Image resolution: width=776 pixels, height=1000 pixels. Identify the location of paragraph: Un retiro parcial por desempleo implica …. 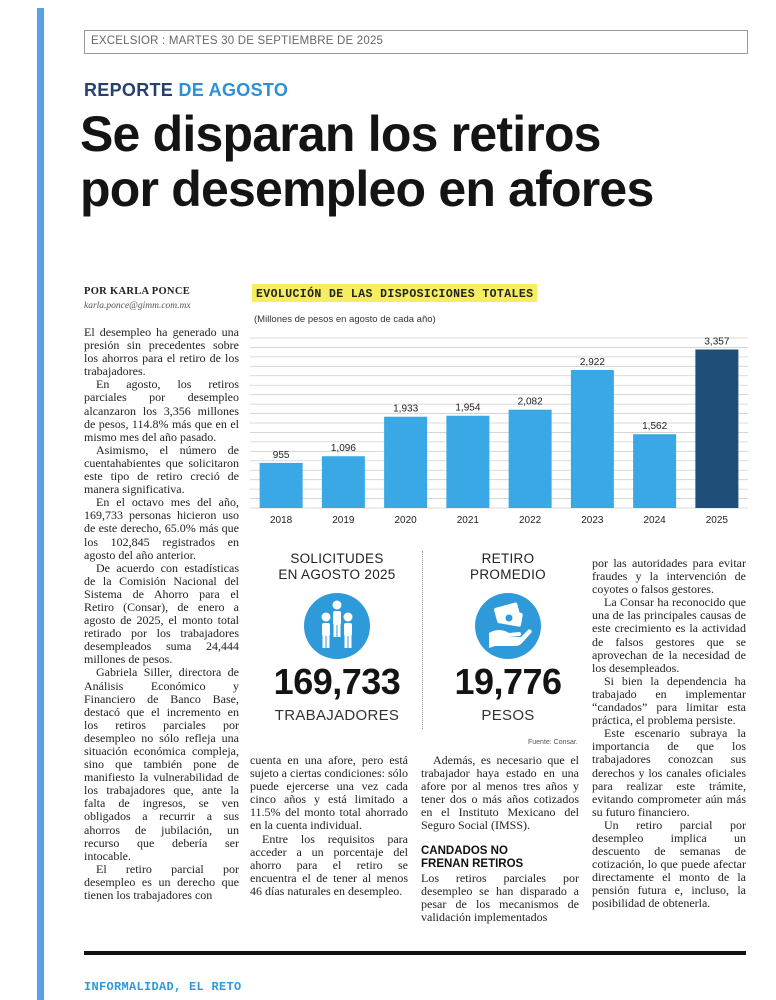
(669, 864).